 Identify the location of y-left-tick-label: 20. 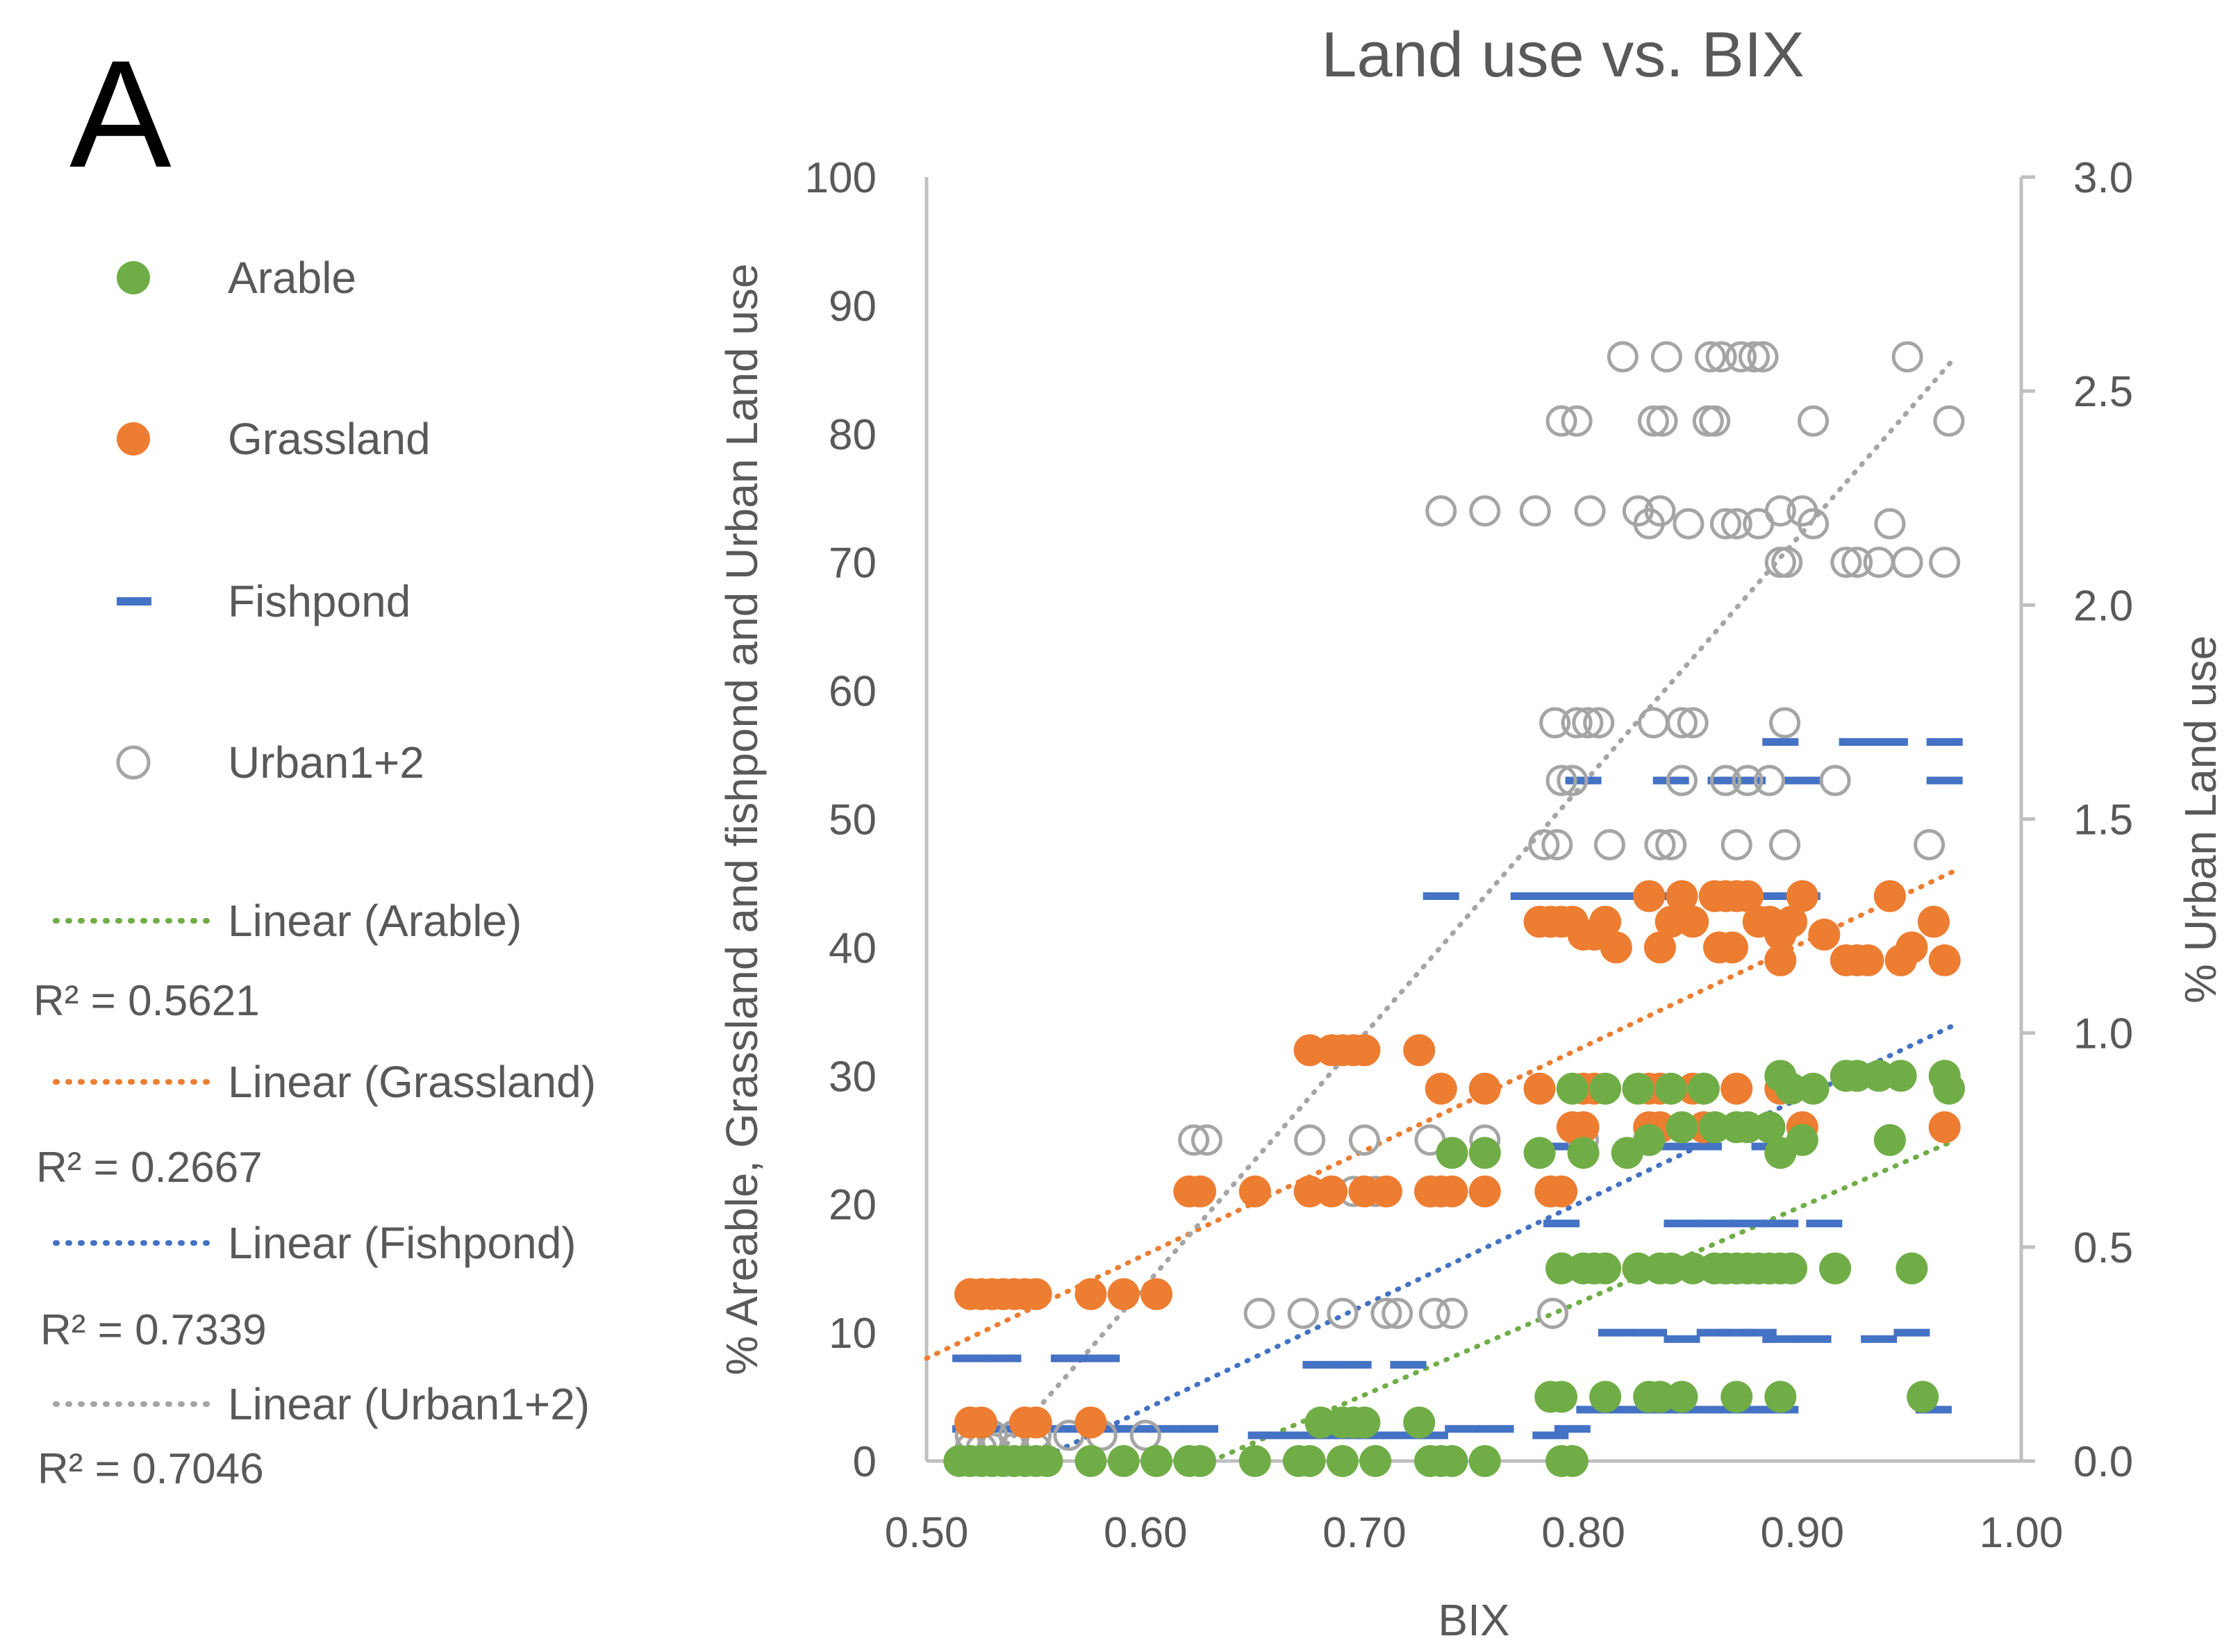
(853, 1205).